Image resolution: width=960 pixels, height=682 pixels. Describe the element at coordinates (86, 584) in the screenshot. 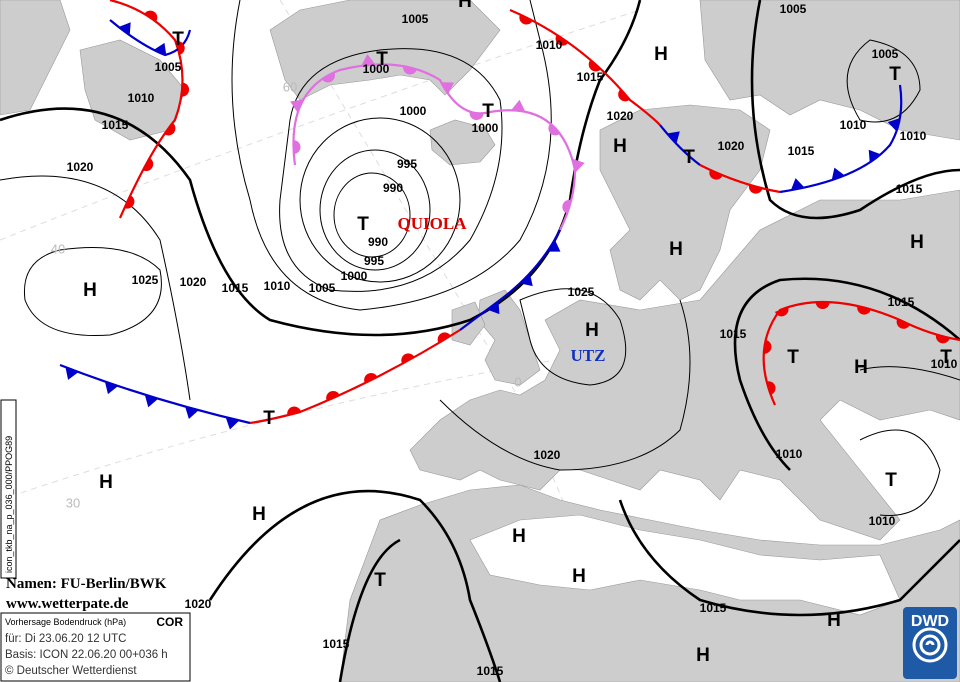

I see `credit-text: Namen: FU-Berlin/BWK` at that location.